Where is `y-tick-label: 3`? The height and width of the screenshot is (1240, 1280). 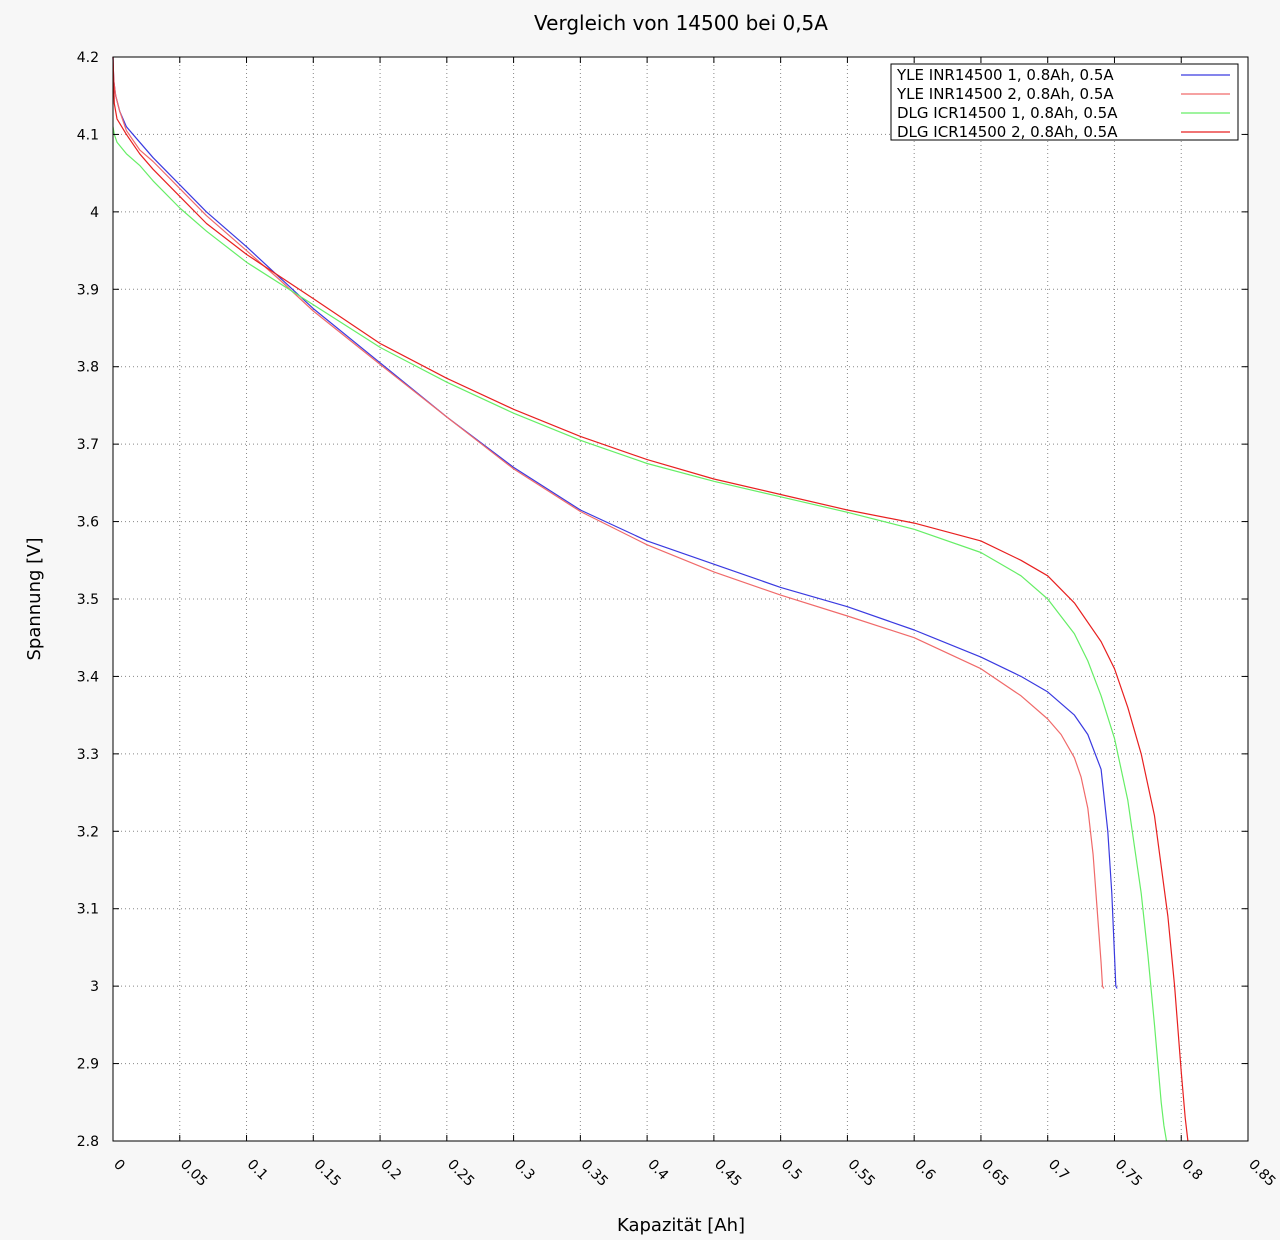 y-tick-label: 3 is located at coordinates (94, 987).